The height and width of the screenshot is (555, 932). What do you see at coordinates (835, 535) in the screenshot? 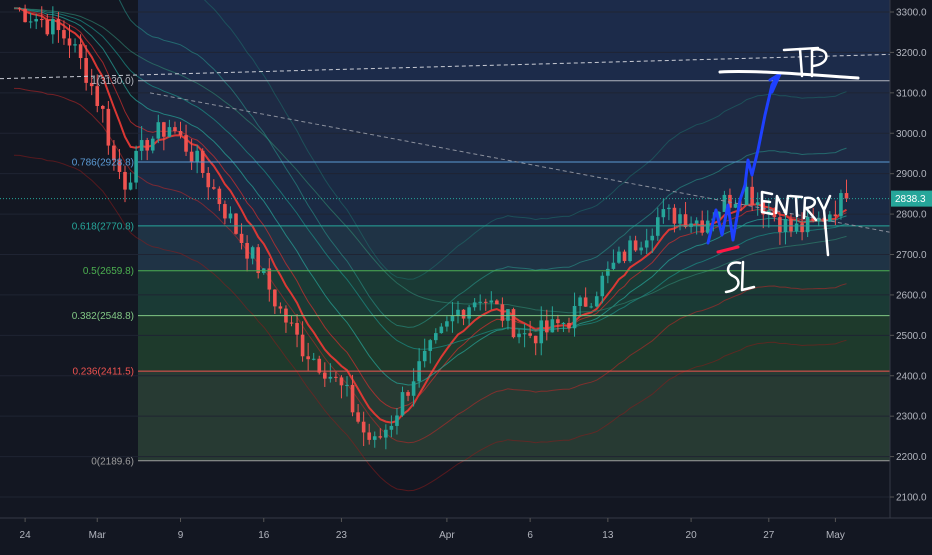
I see `time-tick-label: May` at bounding box center [835, 535].